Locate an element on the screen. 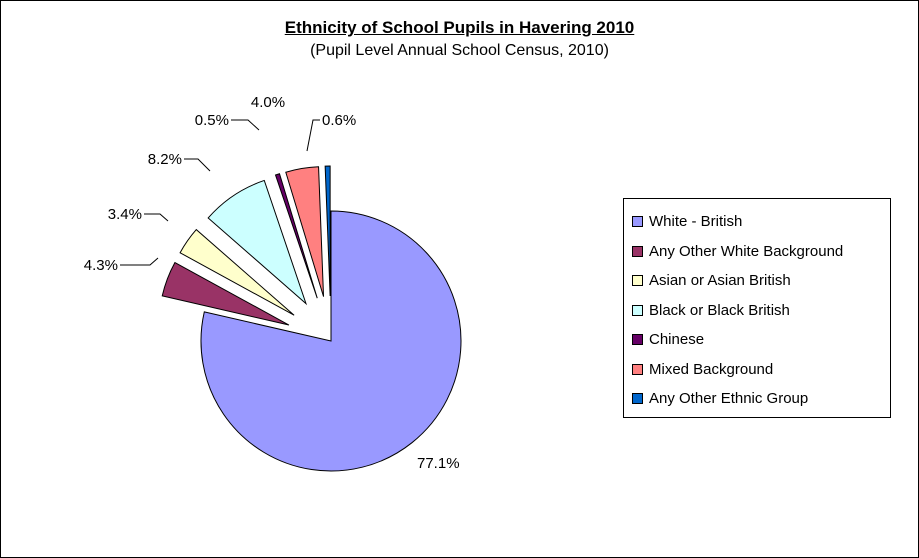 This screenshot has height=558, width=919. legend-item: Any Other Ethnic Group is located at coordinates (757, 399).